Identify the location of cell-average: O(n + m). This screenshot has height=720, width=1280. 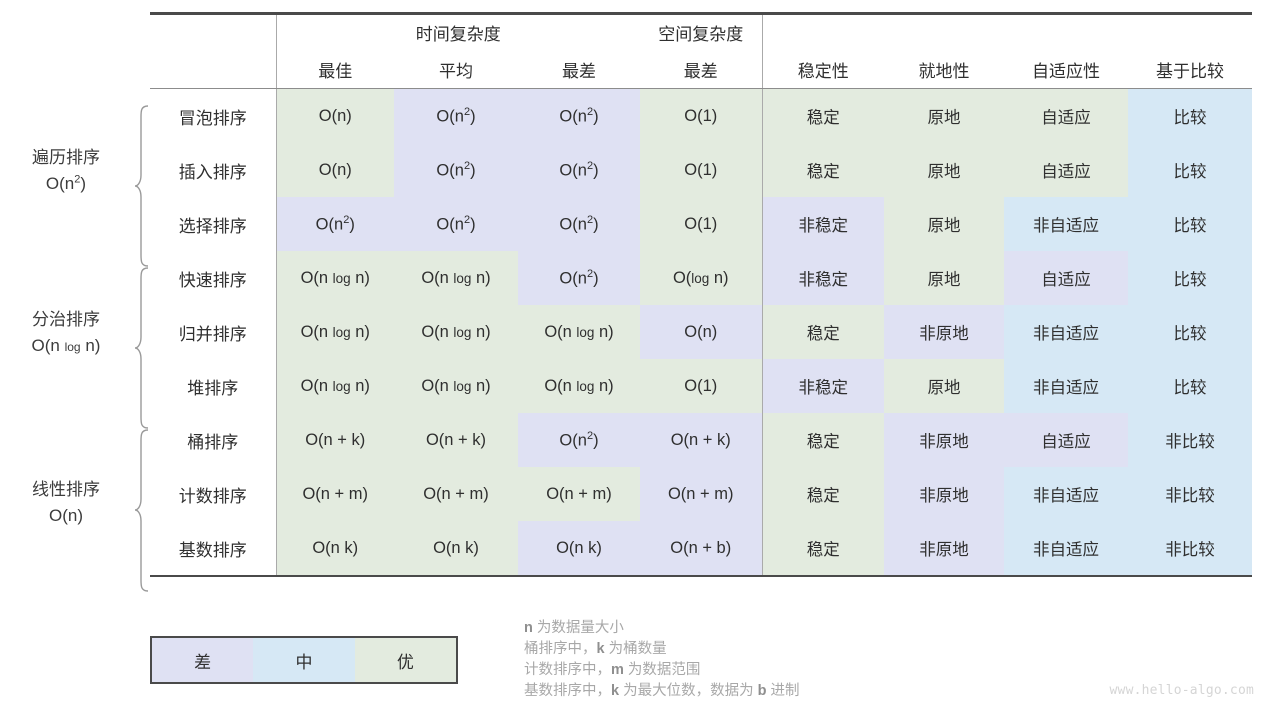
(456, 494).